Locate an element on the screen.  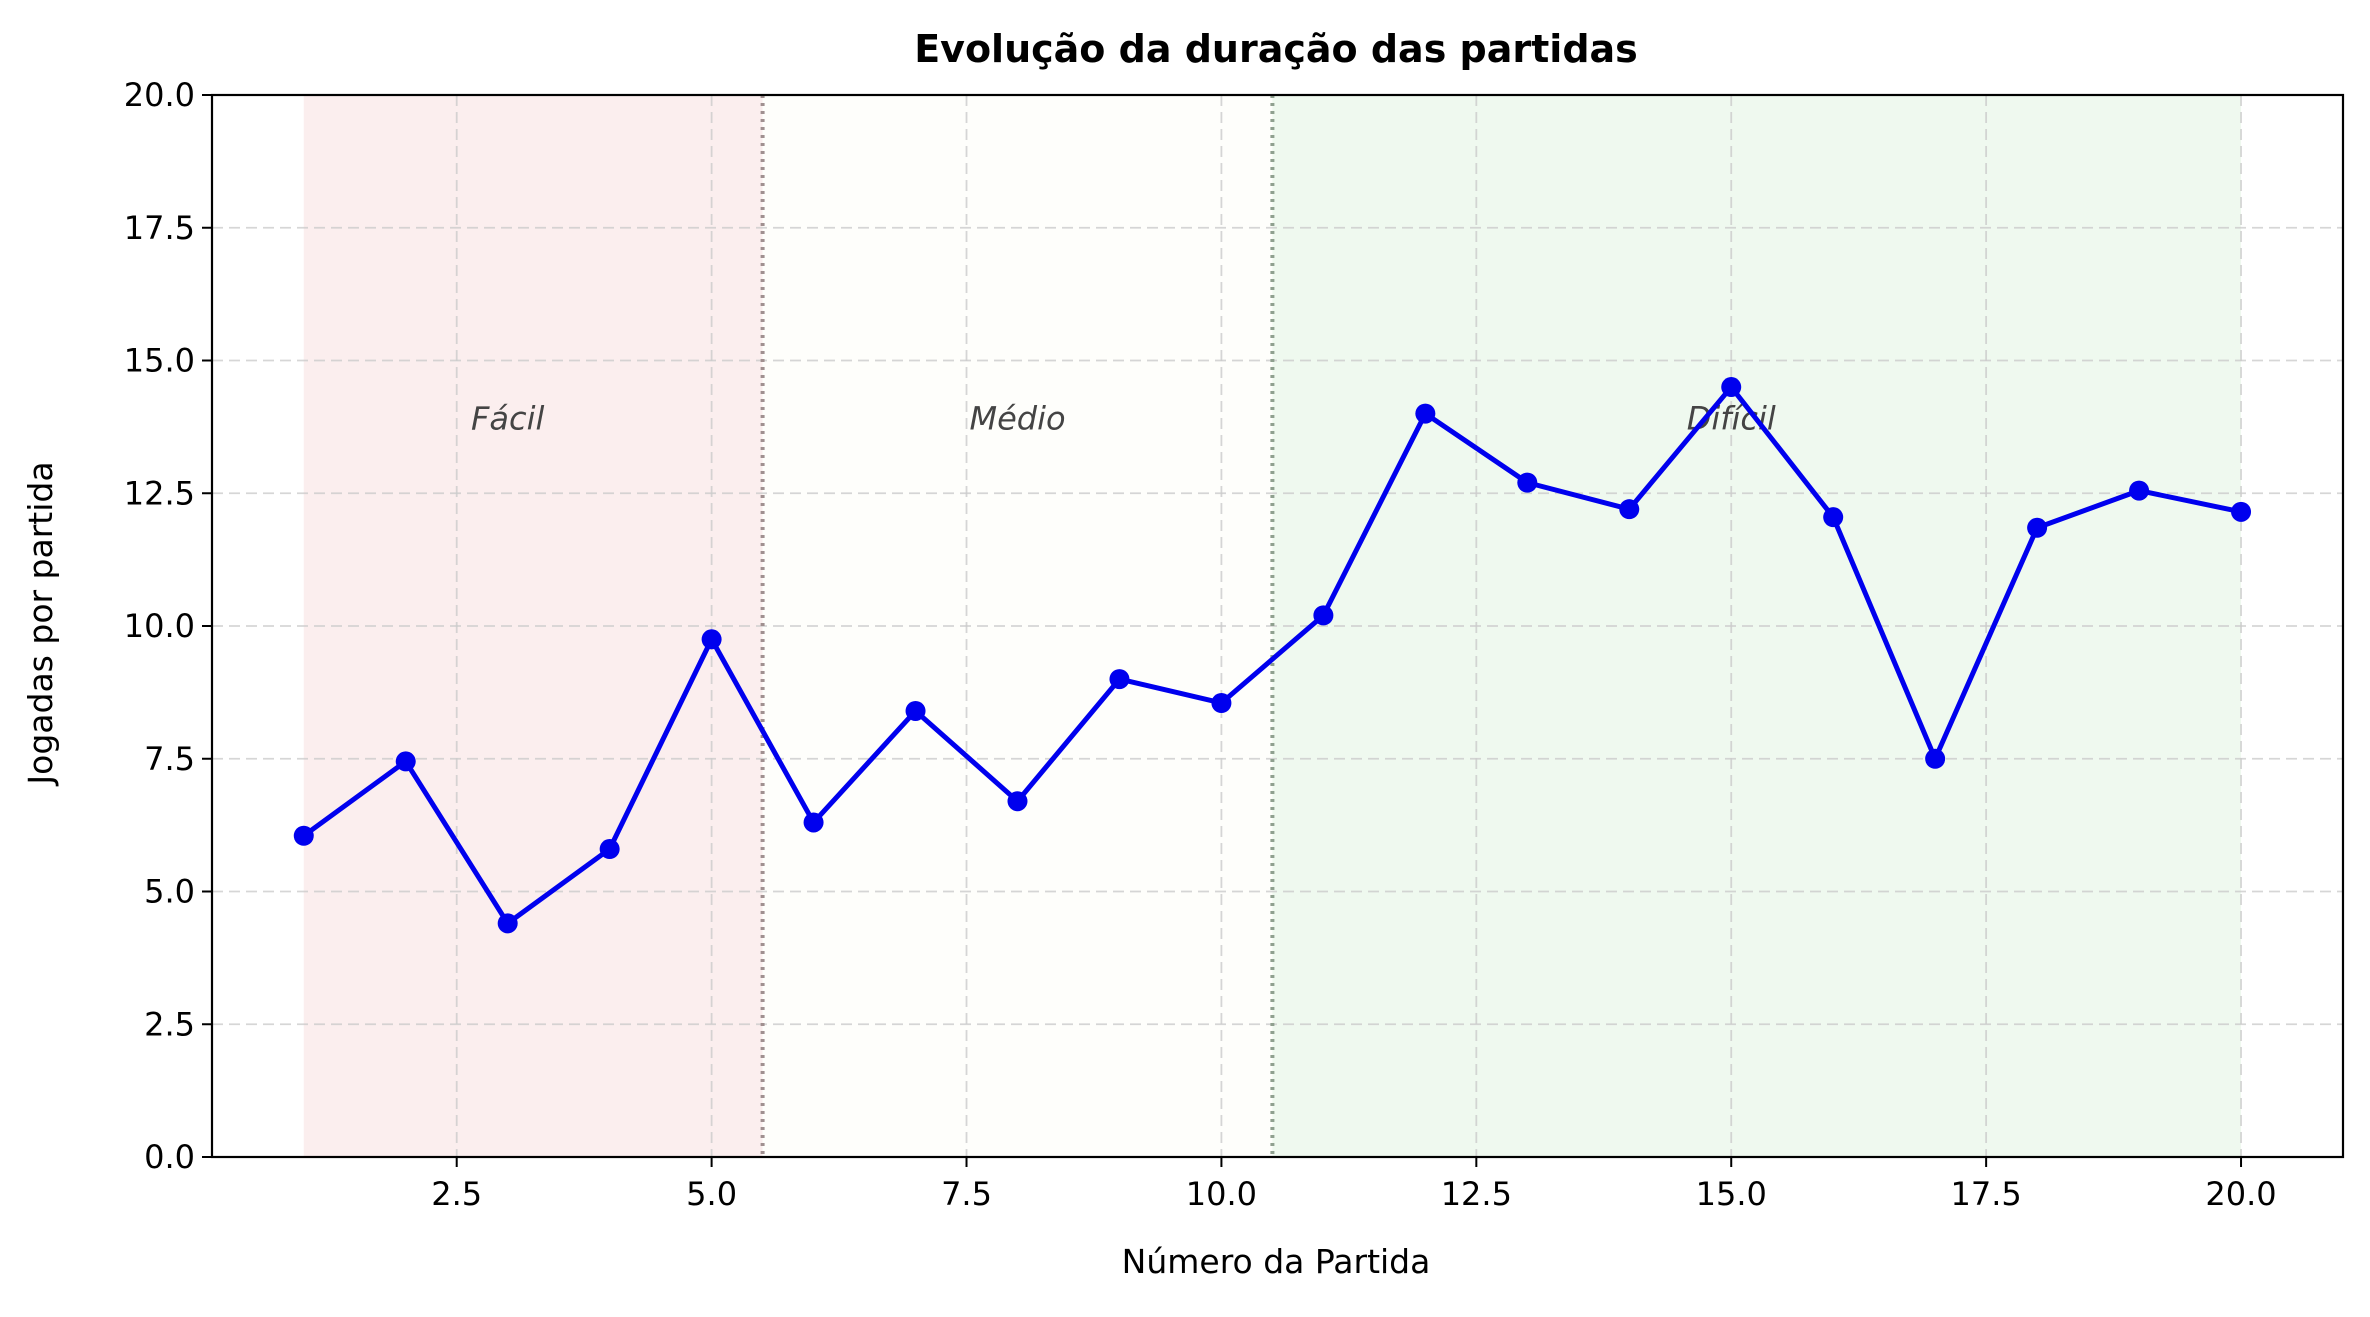
y-axis-label: Jogadas por partida is located at coordinates (40, 623).